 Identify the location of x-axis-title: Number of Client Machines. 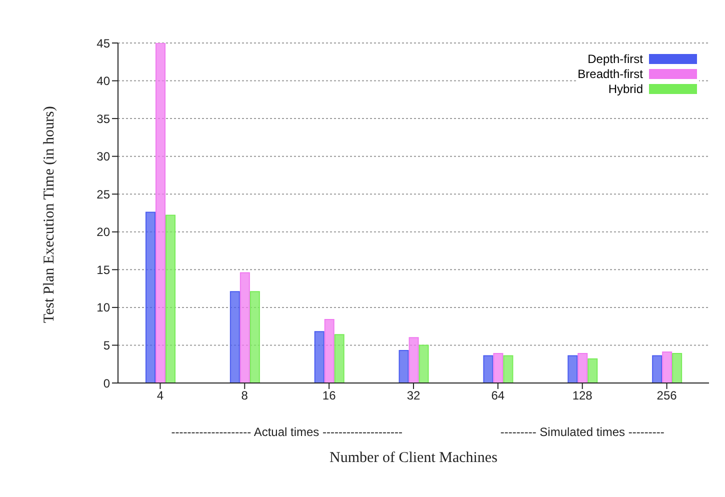
(413, 458).